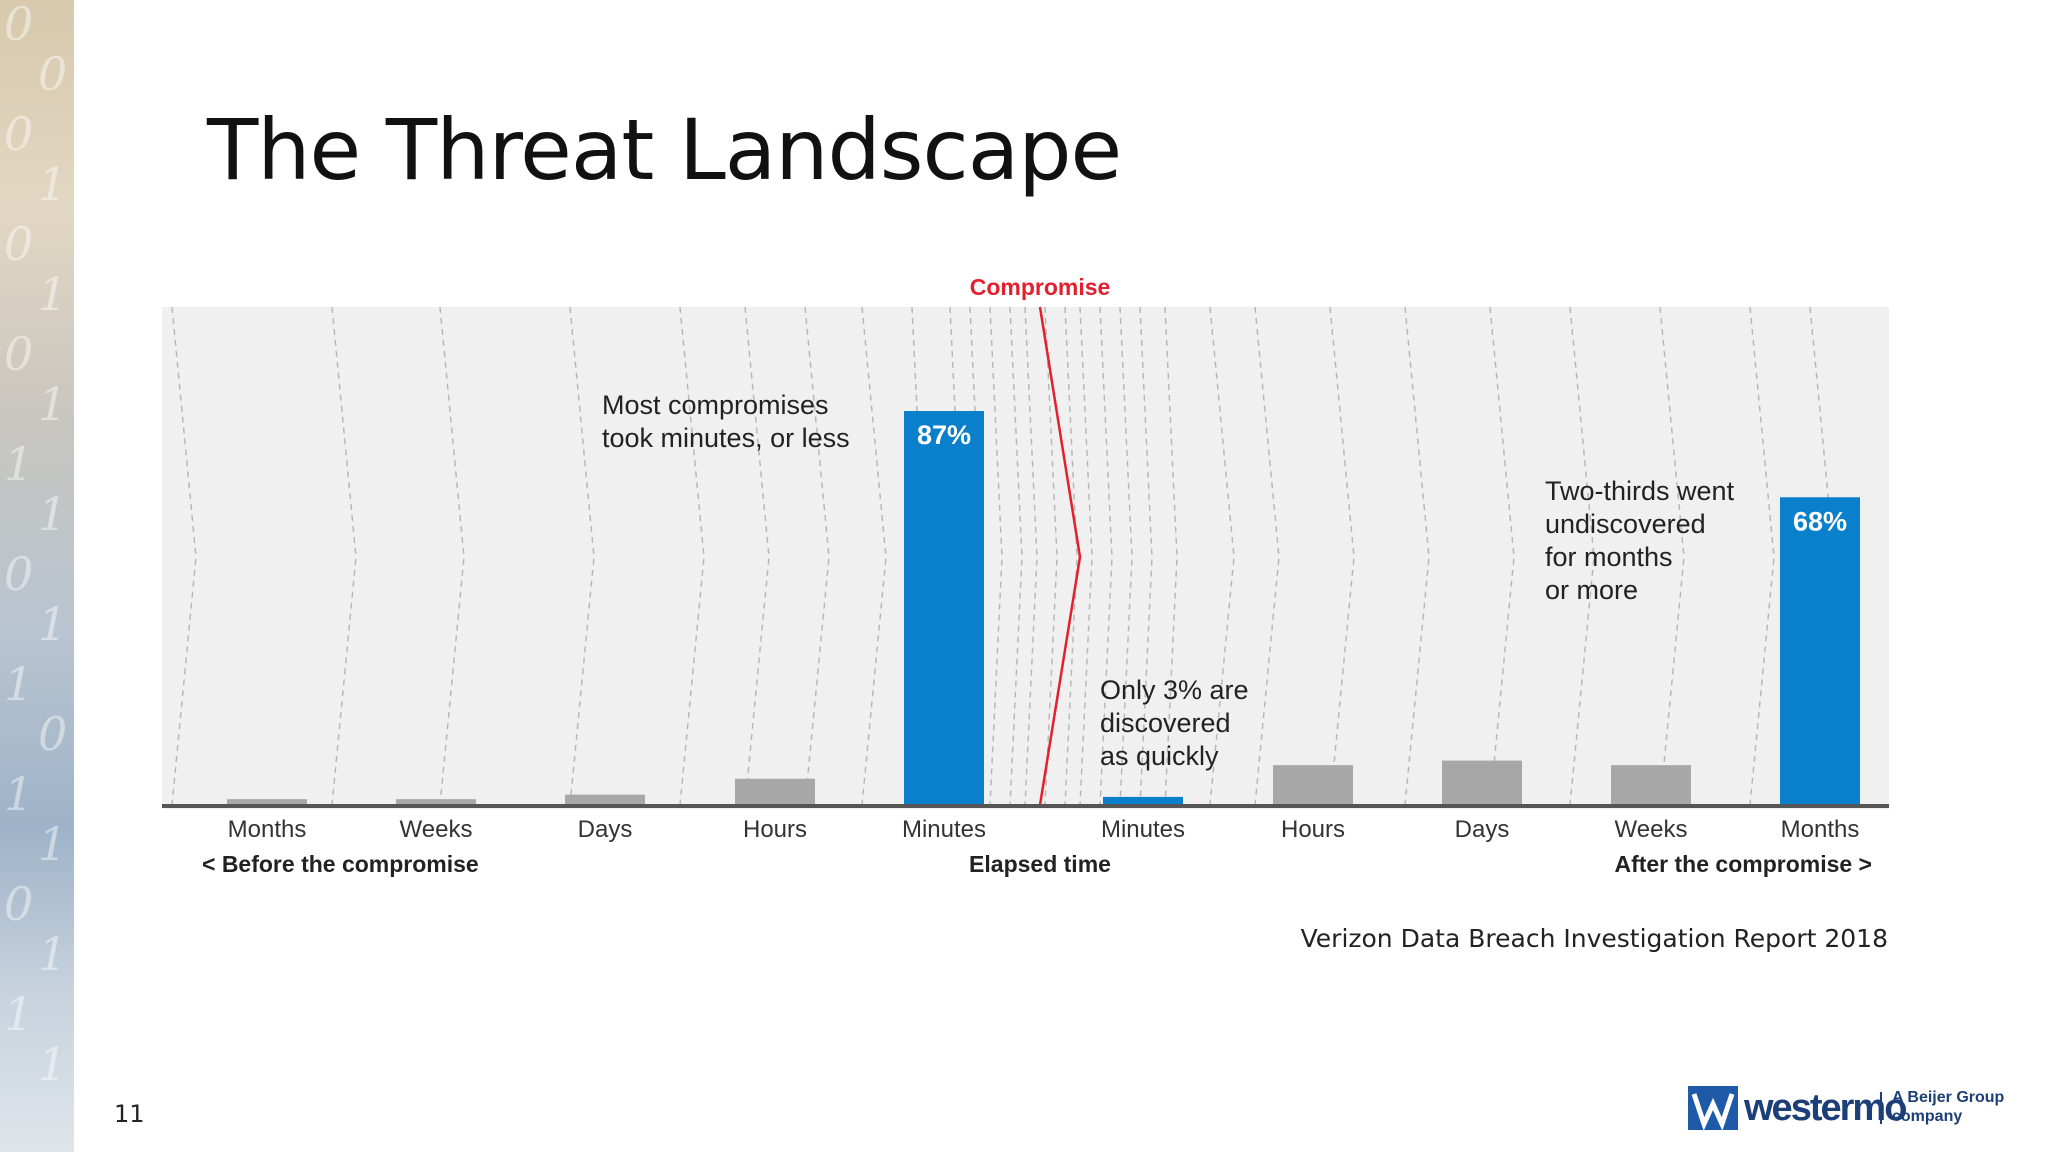 The height and width of the screenshot is (1152, 2048). I want to click on compromise-line, so click(1060, 556).